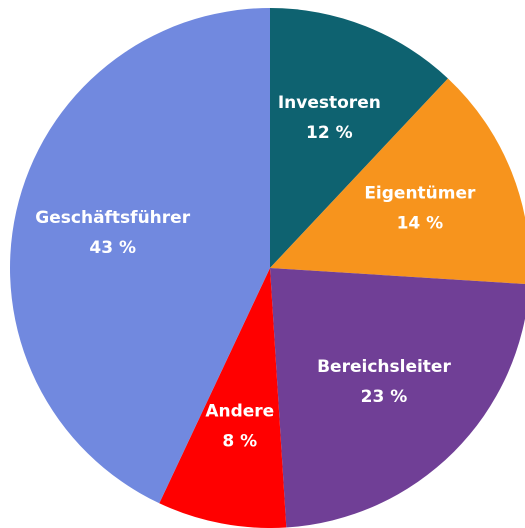  Describe the element at coordinates (384, 397) in the screenshot. I see `slice-value-label: 23 %` at that location.